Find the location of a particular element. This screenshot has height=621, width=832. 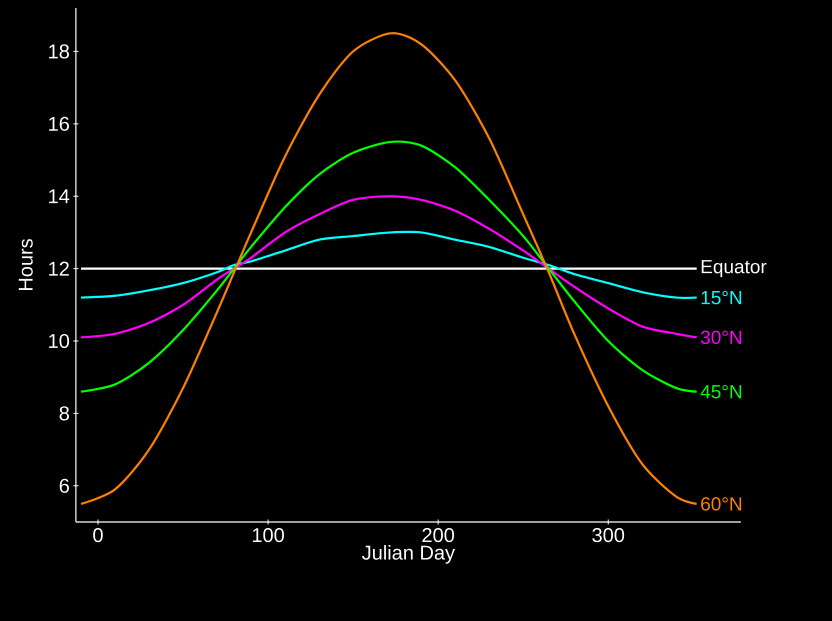

y-tick-label: 8 is located at coordinates (64, 413).